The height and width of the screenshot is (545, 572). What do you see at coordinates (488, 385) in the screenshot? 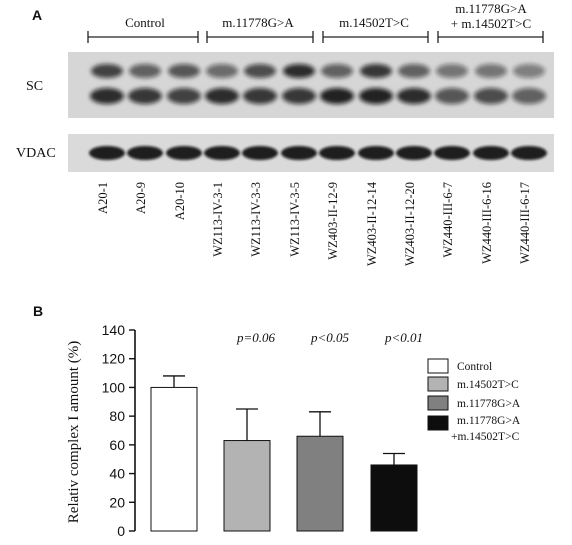
I see `legend-label: m.14502T>C` at bounding box center [488, 385].